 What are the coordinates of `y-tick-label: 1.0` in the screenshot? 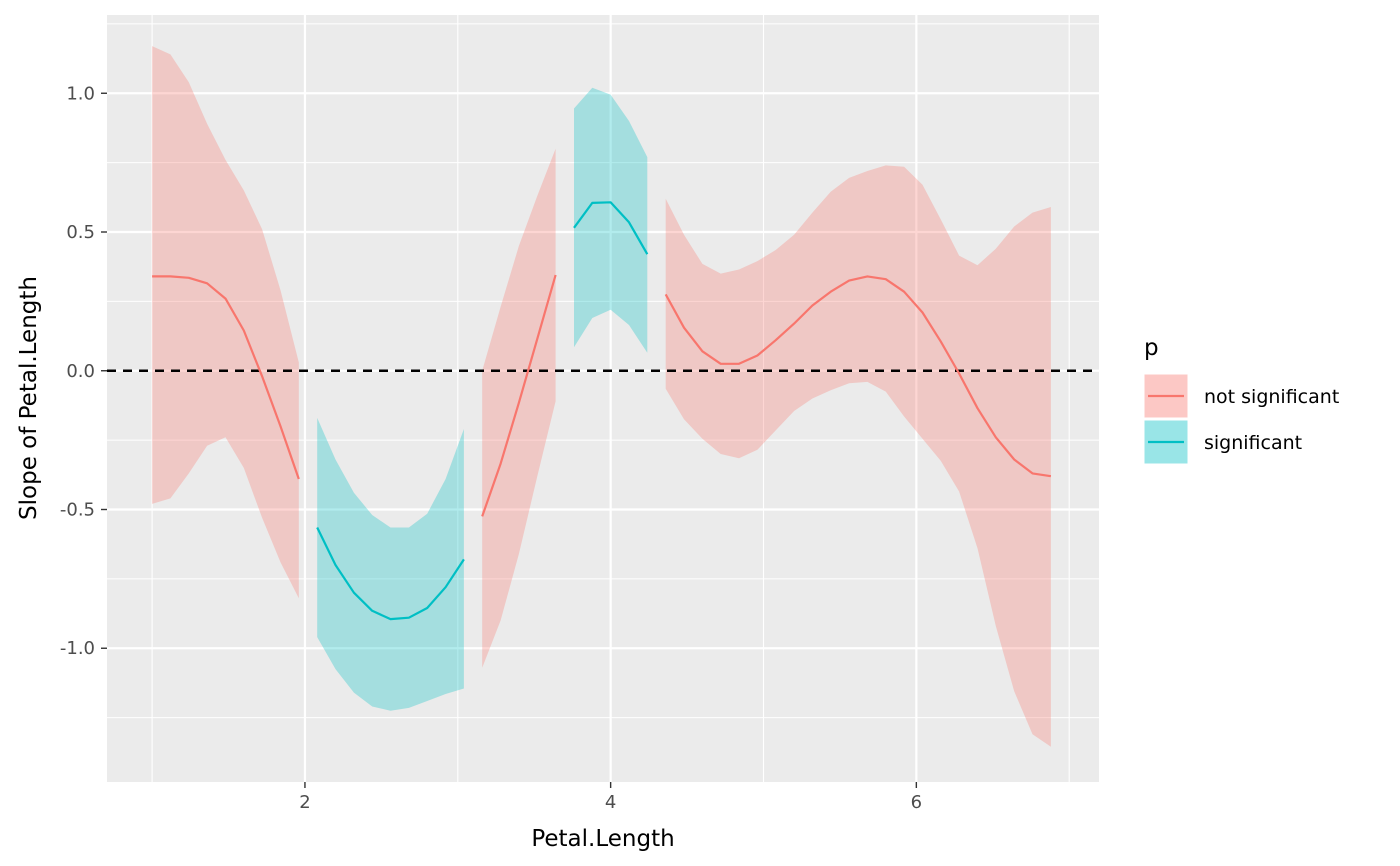 It's located at (80, 93).